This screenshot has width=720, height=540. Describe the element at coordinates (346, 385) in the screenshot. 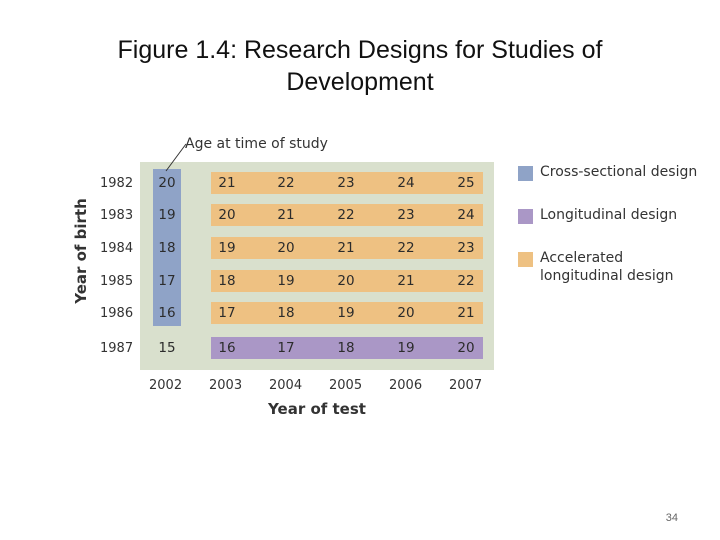

I see `test-year-label: 2005` at that location.